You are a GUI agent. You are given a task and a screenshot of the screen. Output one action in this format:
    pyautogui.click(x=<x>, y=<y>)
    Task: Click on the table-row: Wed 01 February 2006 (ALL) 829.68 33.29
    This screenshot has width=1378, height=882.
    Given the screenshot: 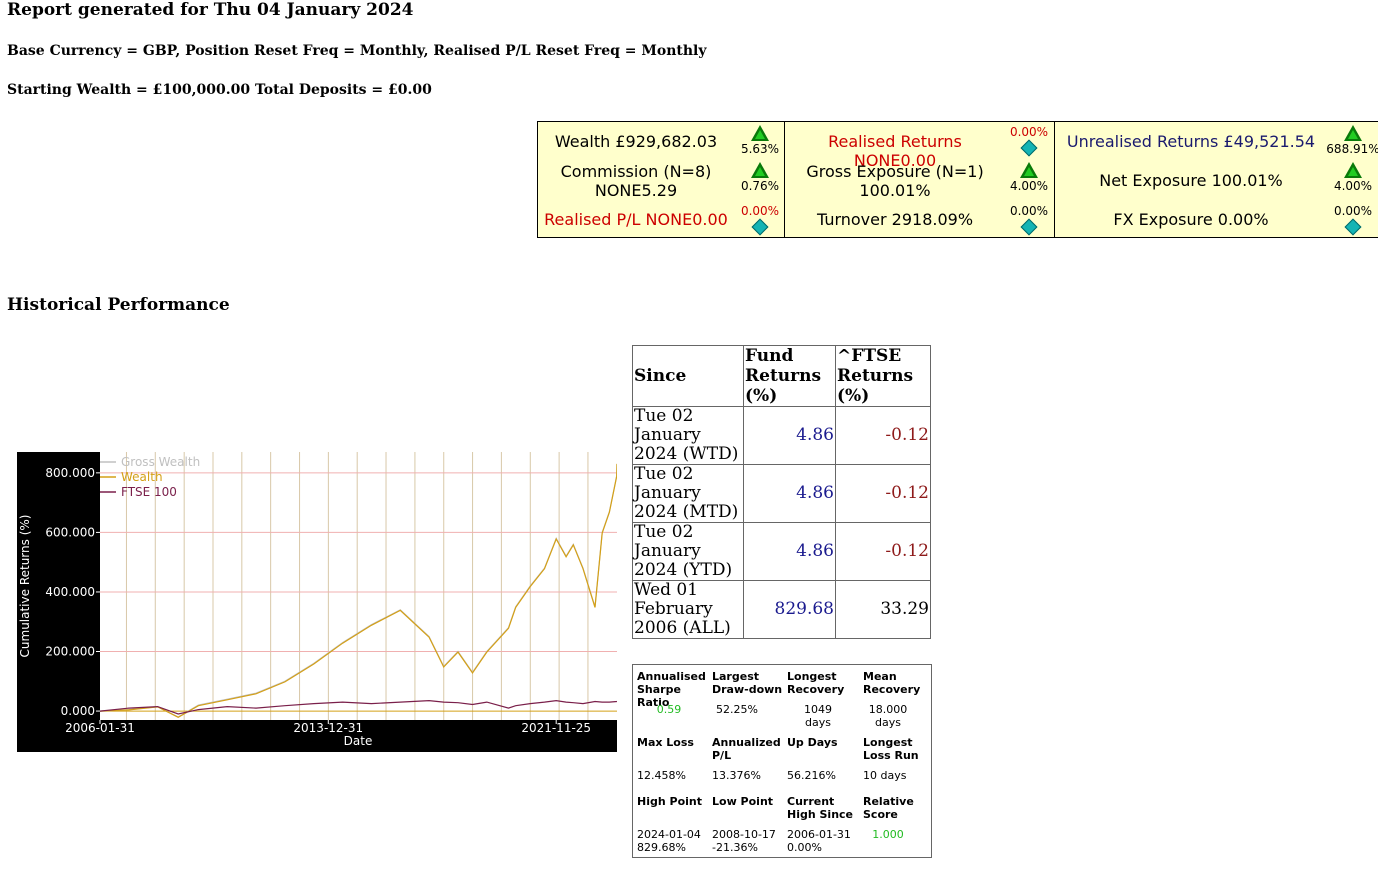 What is the action you would take?
    pyautogui.click(x=781, y=609)
    